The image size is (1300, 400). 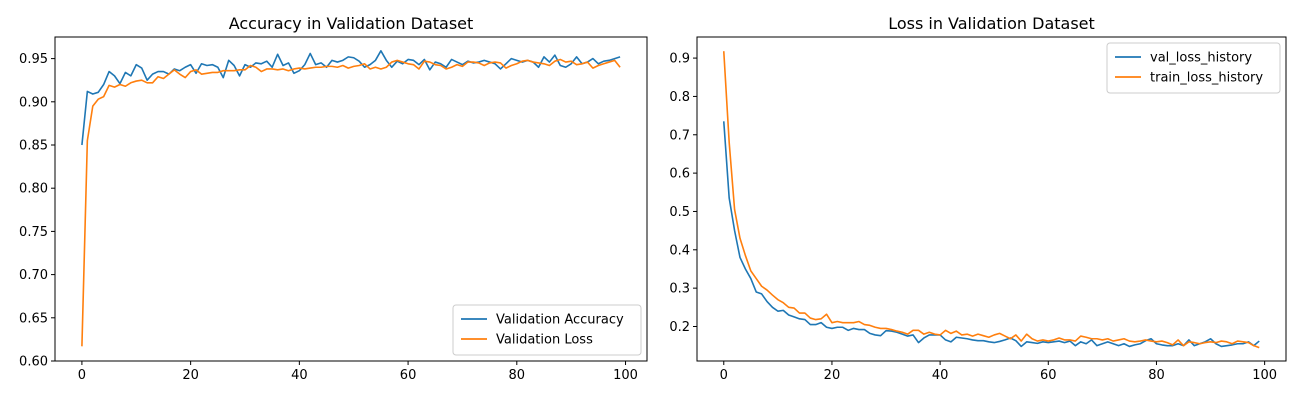 What do you see at coordinates (33, 275) in the screenshot?
I see `y-tick-label: 0.70` at bounding box center [33, 275].